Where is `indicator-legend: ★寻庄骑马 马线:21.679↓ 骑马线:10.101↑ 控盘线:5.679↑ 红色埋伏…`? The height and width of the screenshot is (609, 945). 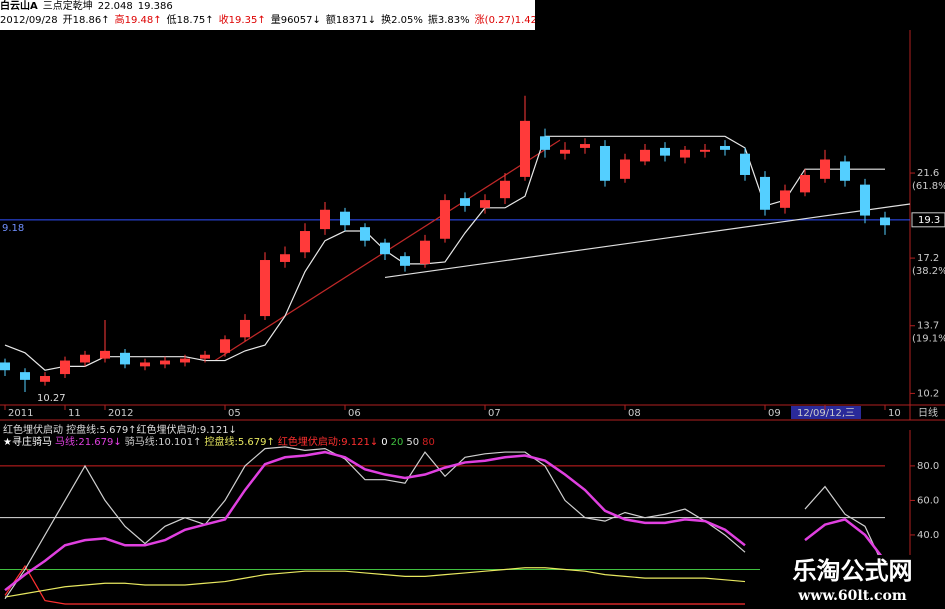
indicator-legend: ★寻庄骑马 马线:21.679↓ 骑马线:10.101↑ 控盘线:5.679↑ 红色埋伏… is located at coordinates (220, 440).